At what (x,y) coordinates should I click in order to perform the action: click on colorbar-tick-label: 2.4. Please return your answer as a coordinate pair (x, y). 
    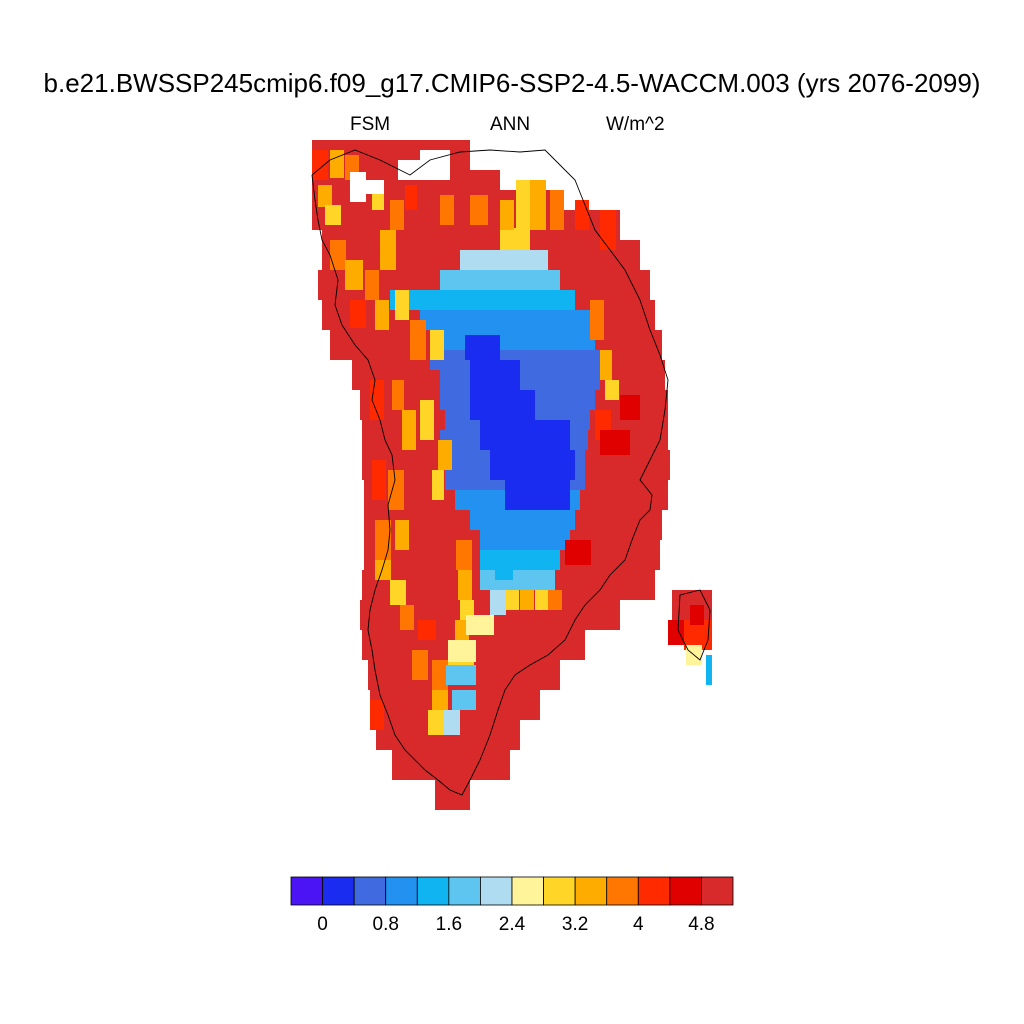
    Looking at the image, I should click on (512, 924).